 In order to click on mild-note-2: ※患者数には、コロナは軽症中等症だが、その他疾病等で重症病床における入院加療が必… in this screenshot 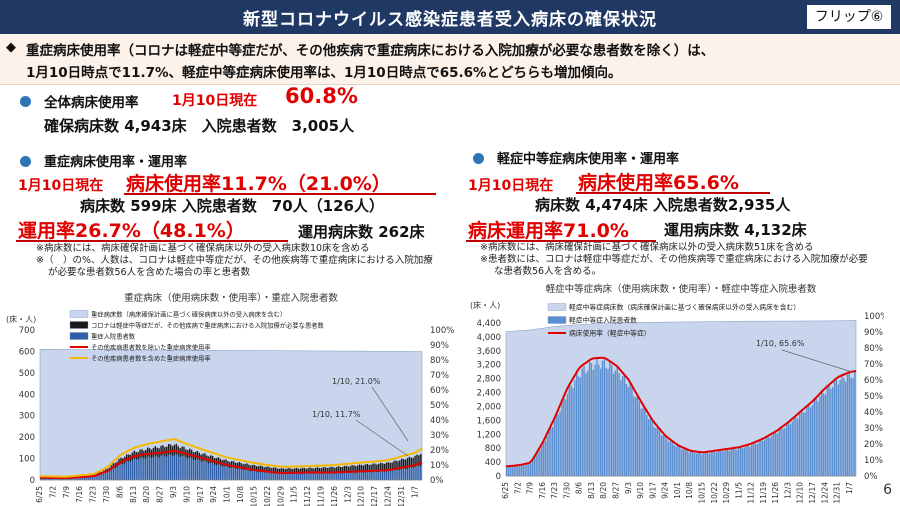, I will do `click(674, 259)`.